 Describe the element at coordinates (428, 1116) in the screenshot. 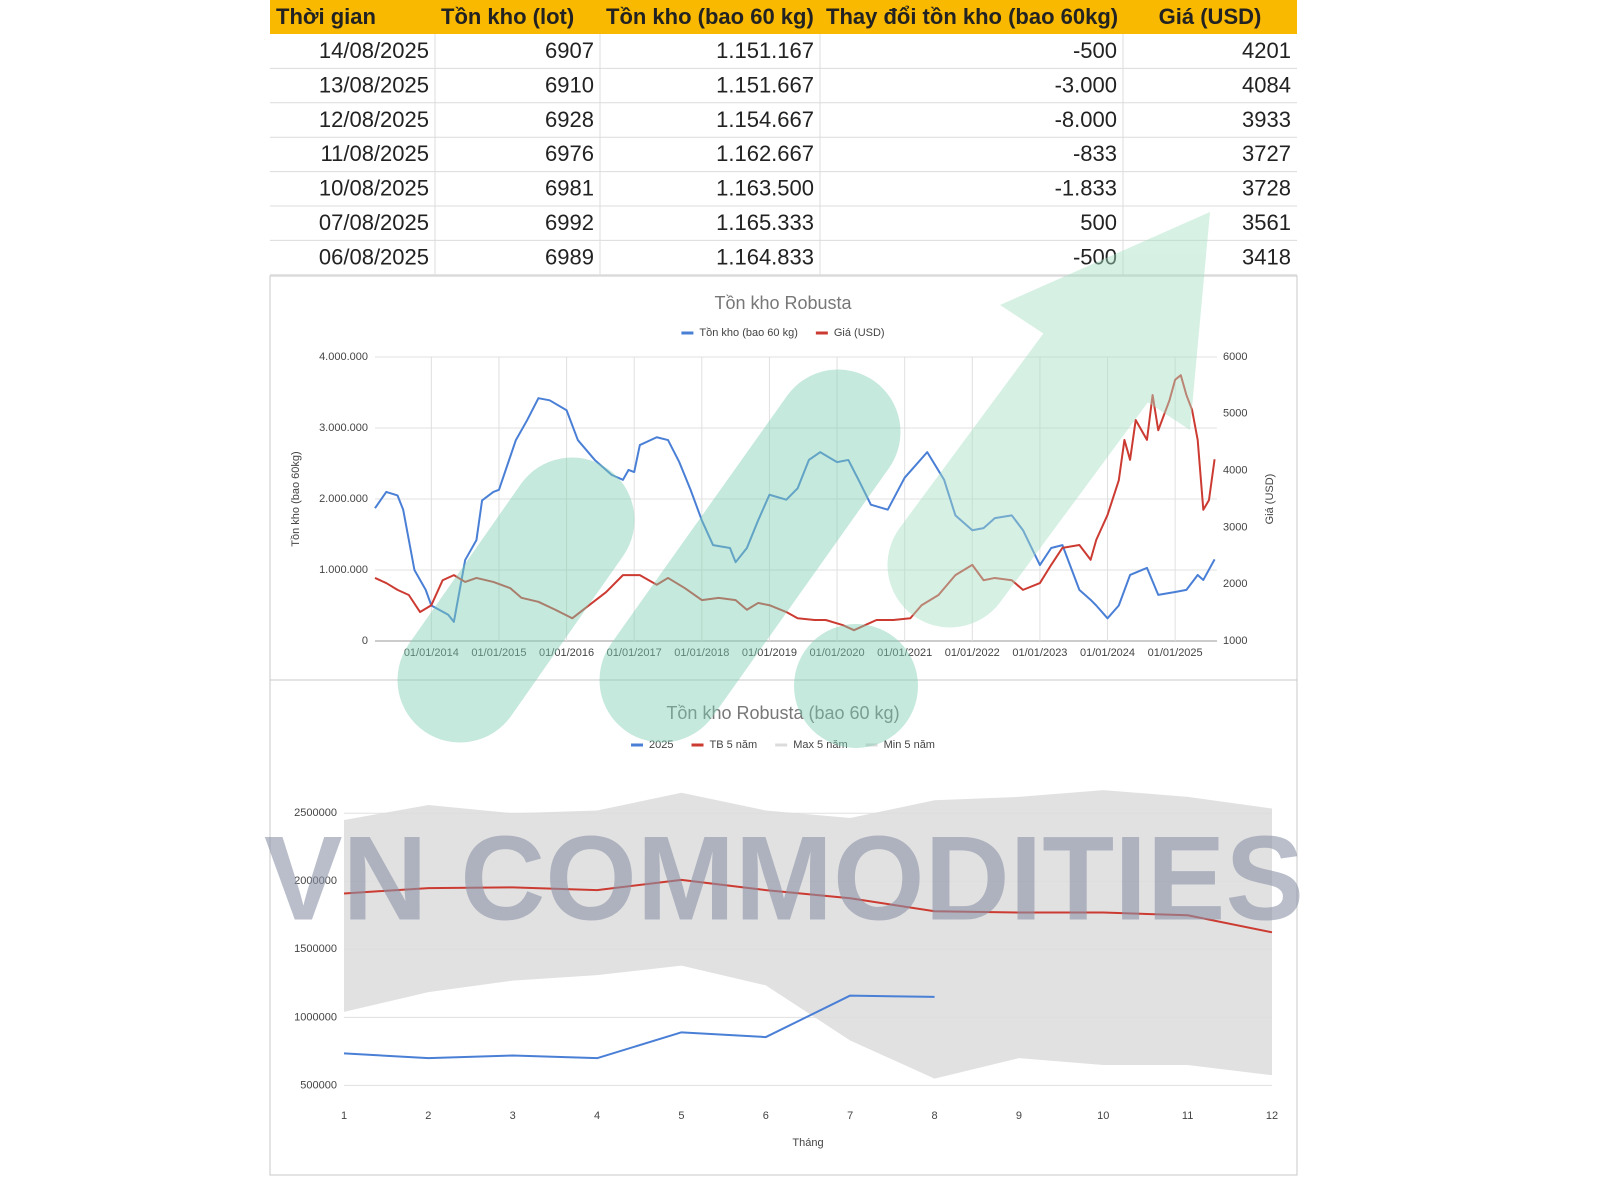

I see `x-tick-label: 2` at that location.